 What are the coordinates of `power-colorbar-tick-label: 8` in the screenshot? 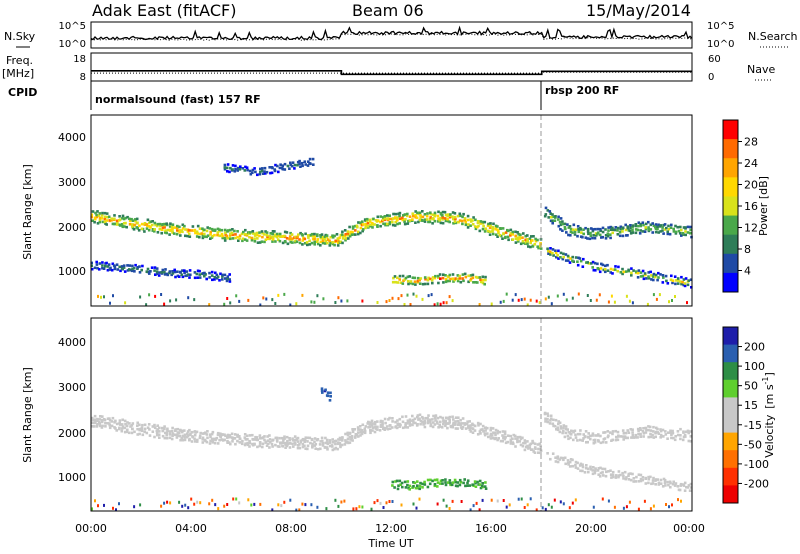 It's located at (747, 249).